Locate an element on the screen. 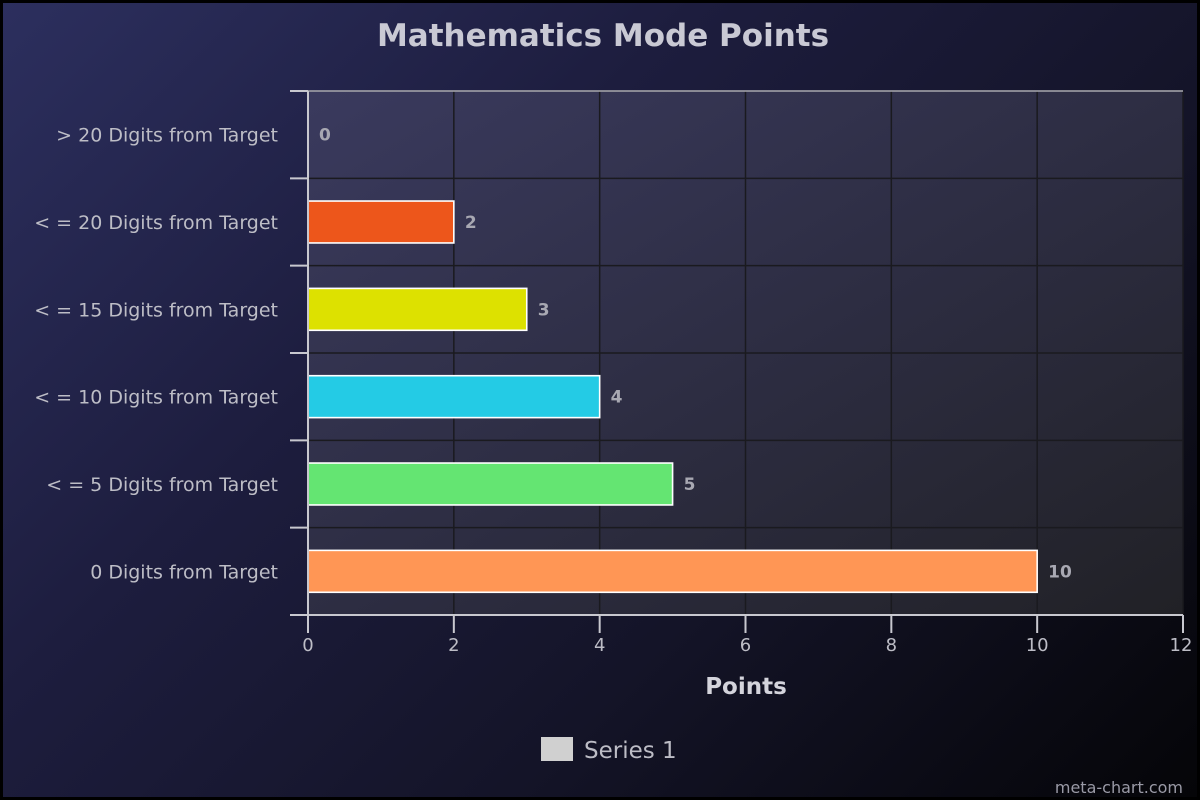  x-tick-label: 12 is located at coordinates (1181, 645).